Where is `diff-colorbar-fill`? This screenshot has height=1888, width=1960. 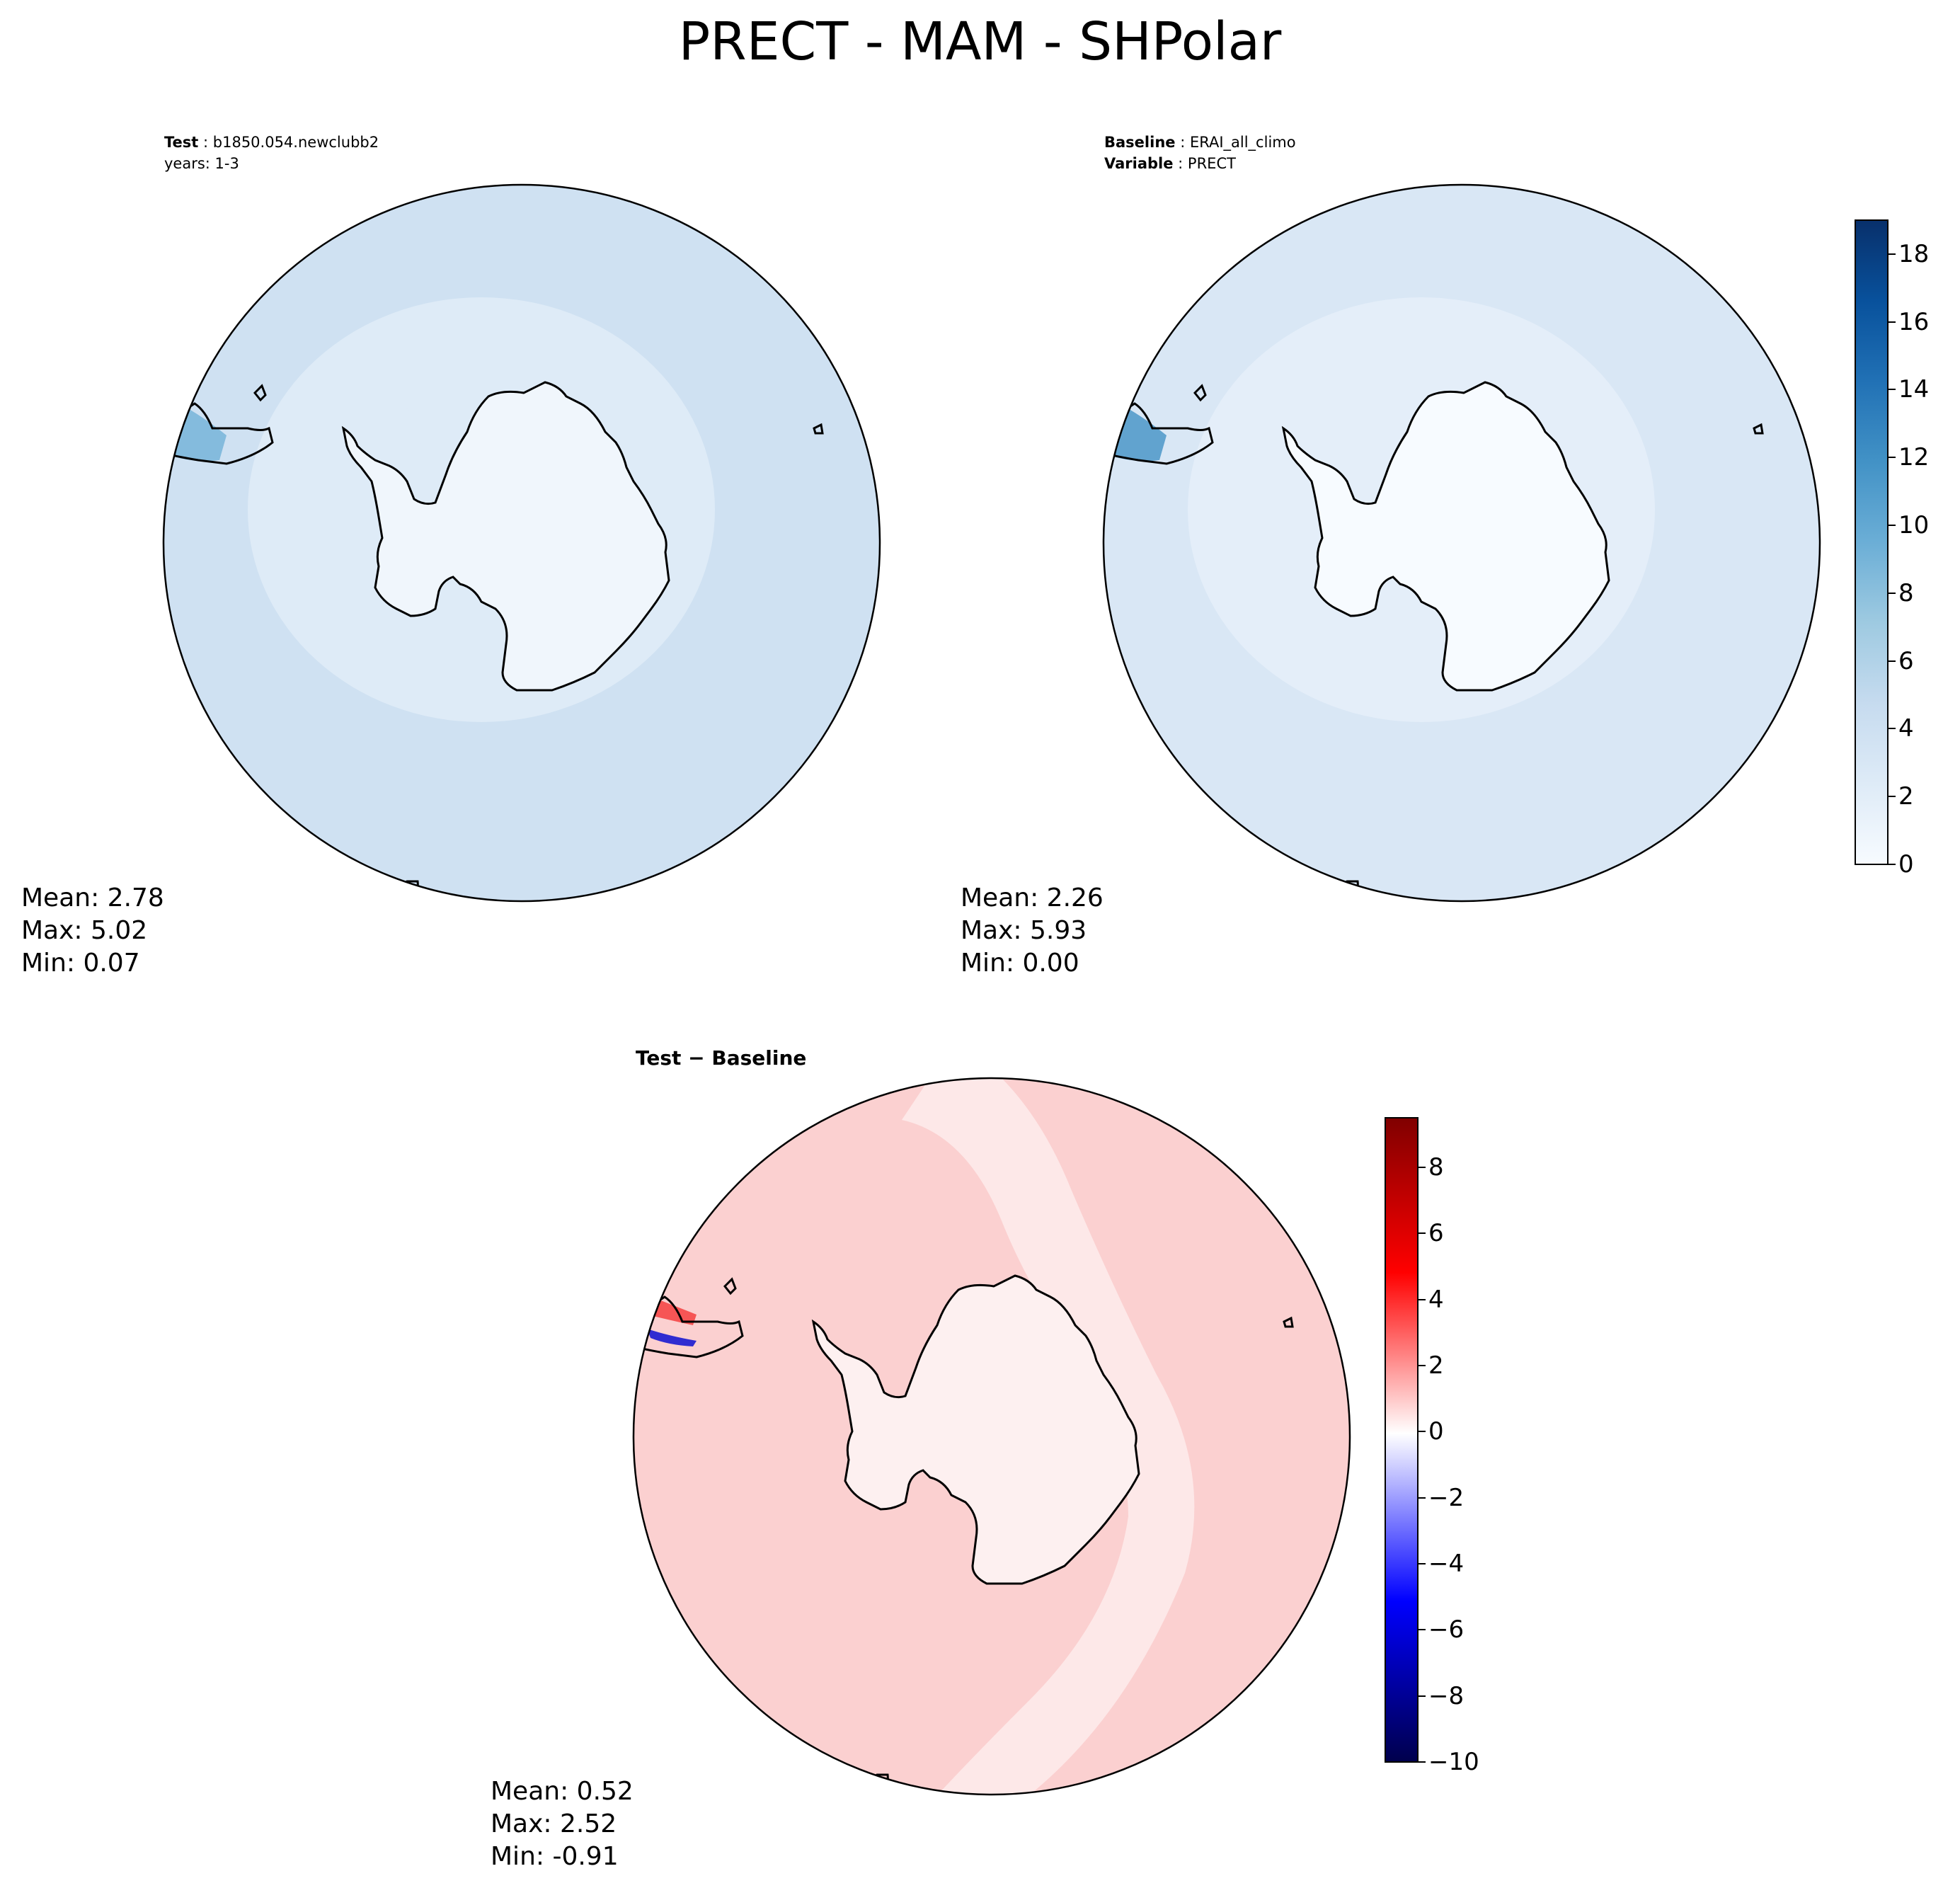
diff-colorbar-fill is located at coordinates (1402, 1440).